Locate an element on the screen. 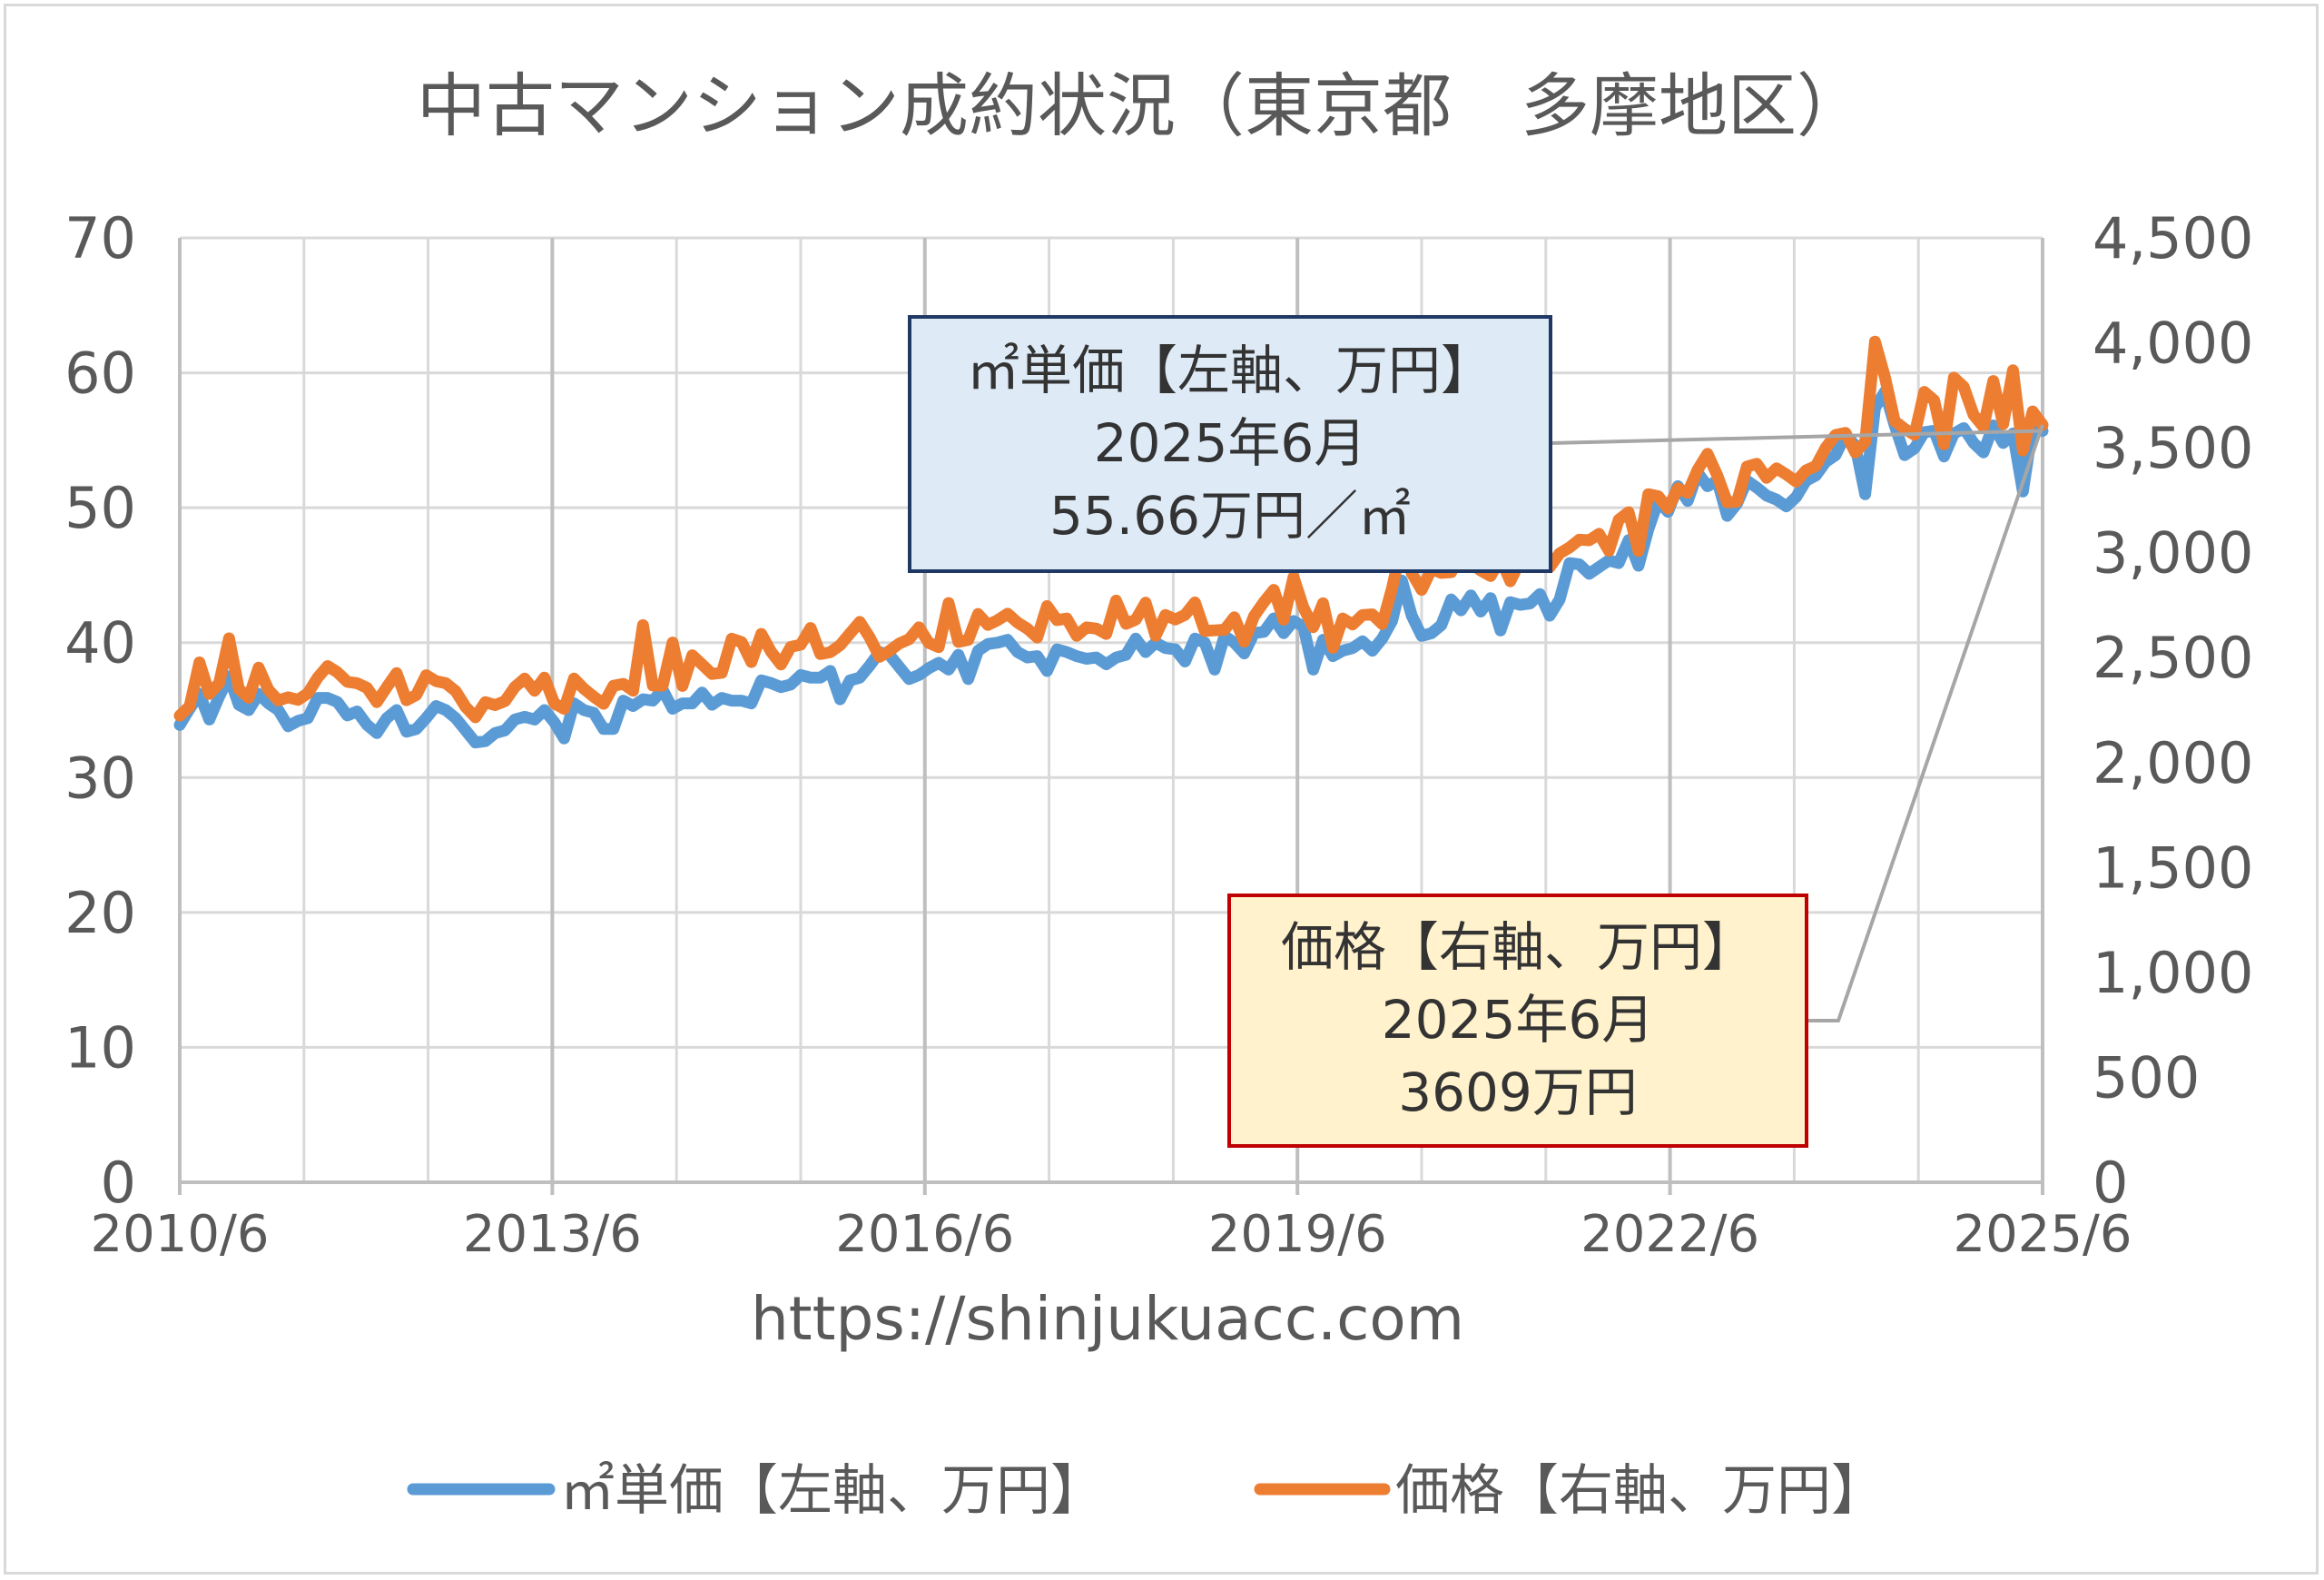 Image resolution: width=2324 pixels, height=1580 pixels. callout-leader-price is located at coordinates (1925, 723).